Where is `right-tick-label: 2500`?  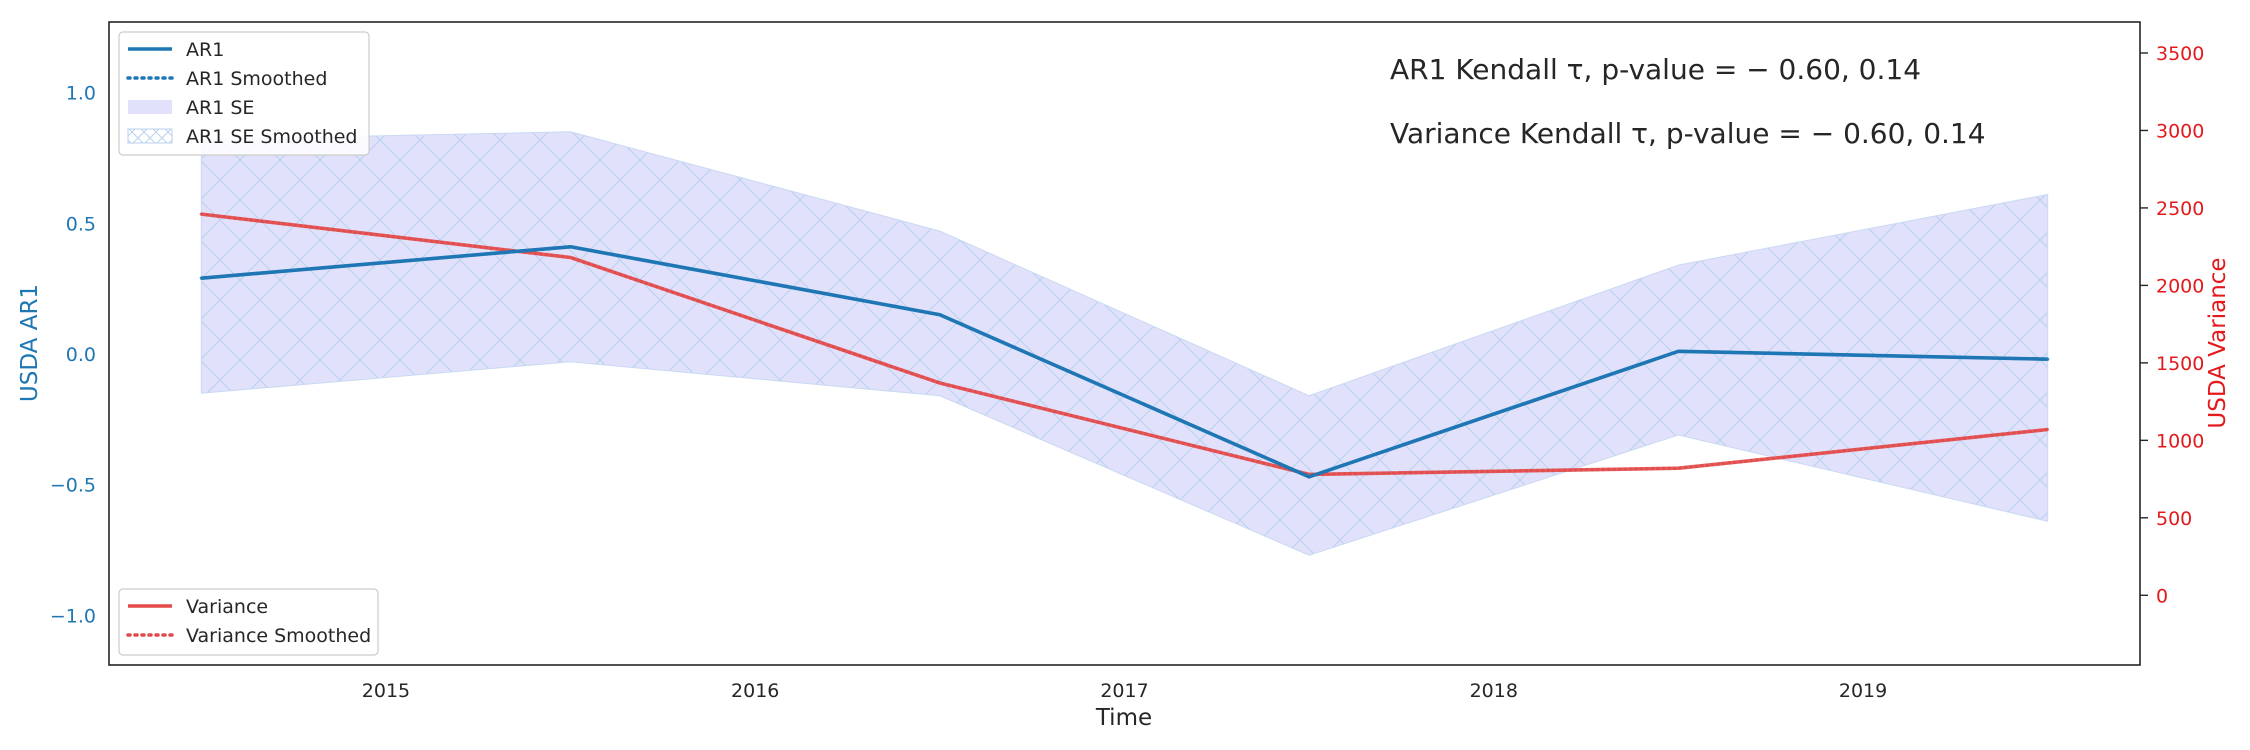 right-tick-label: 2500 is located at coordinates (2180, 209).